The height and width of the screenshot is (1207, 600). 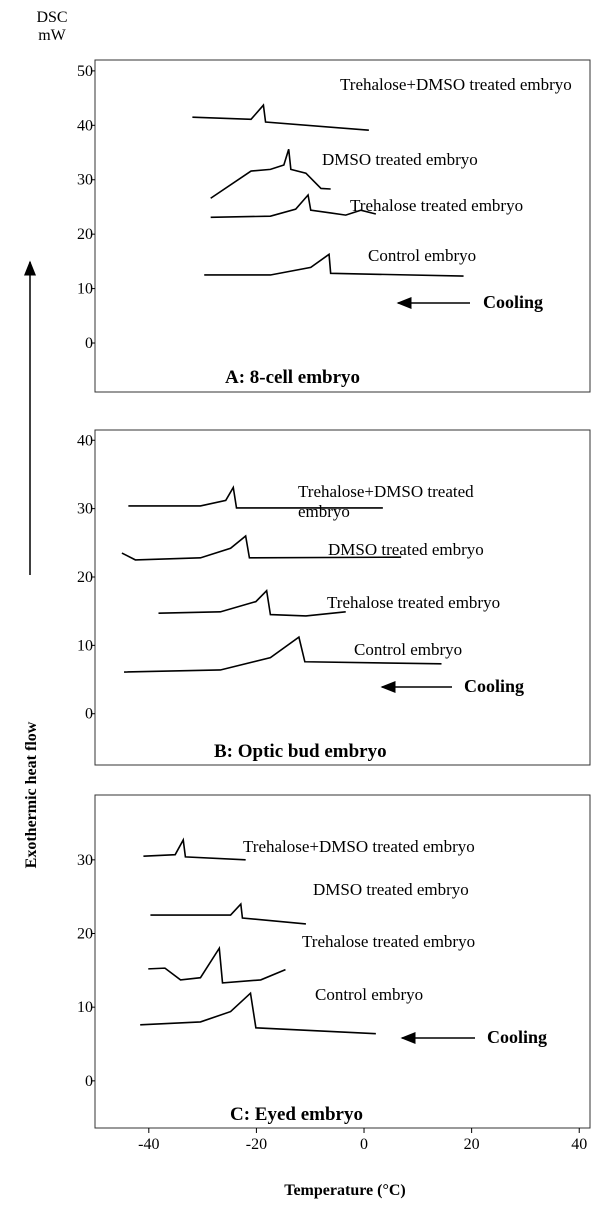 What do you see at coordinates (85, 71) in the screenshot?
I see `y-tick-label: 50` at bounding box center [85, 71].